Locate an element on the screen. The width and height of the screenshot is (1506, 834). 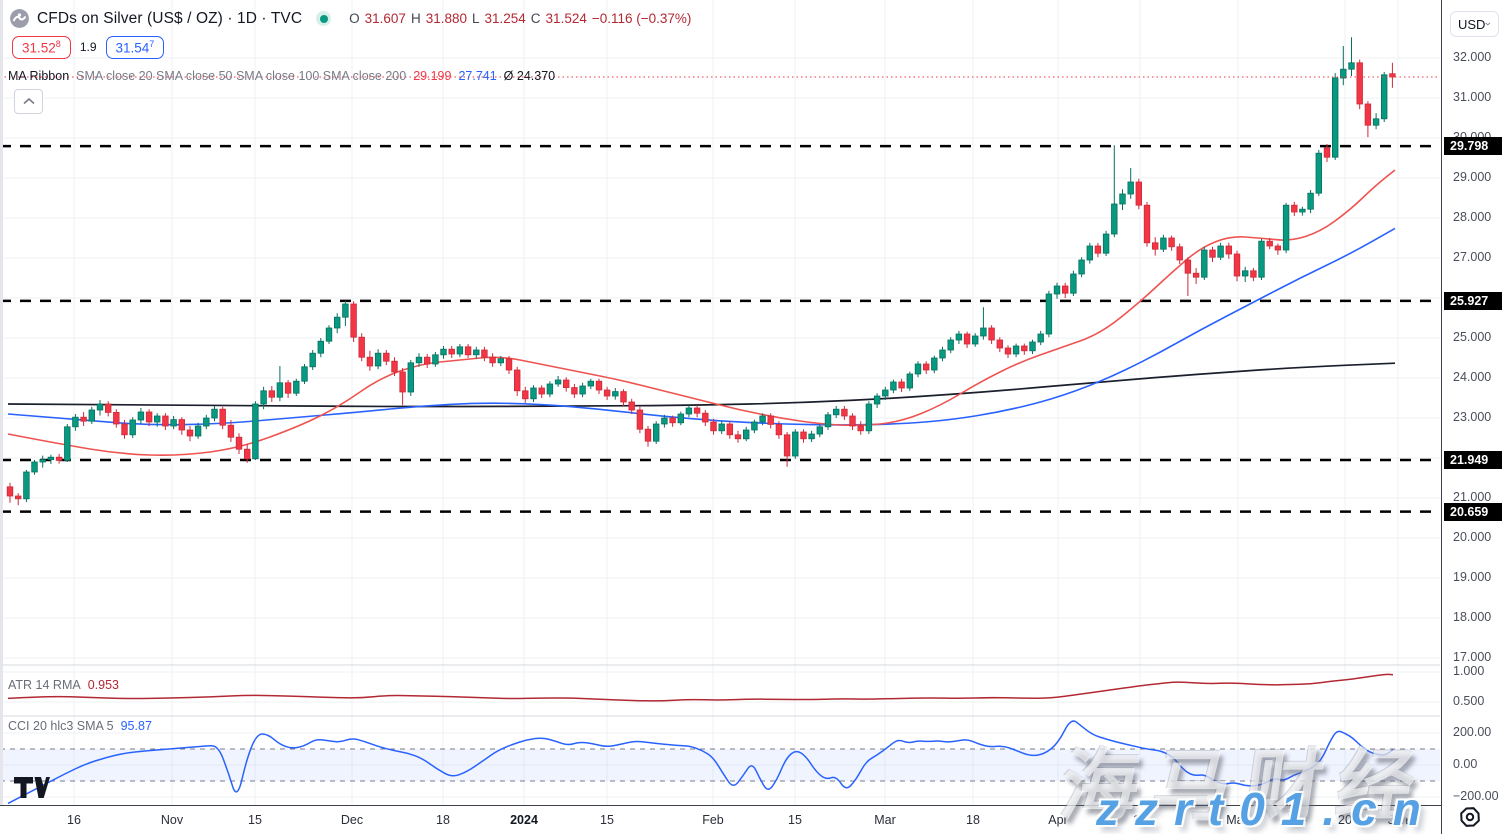
bid-ask-row: 31.528 1.9 31.547 is located at coordinates (88, 47).